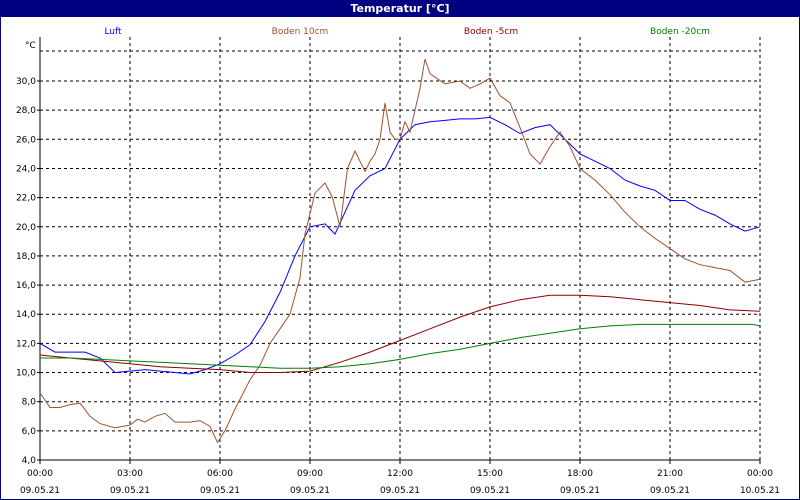 This screenshot has height=500, width=800. I want to click on y-tick-label: 18,0, so click(26, 257).